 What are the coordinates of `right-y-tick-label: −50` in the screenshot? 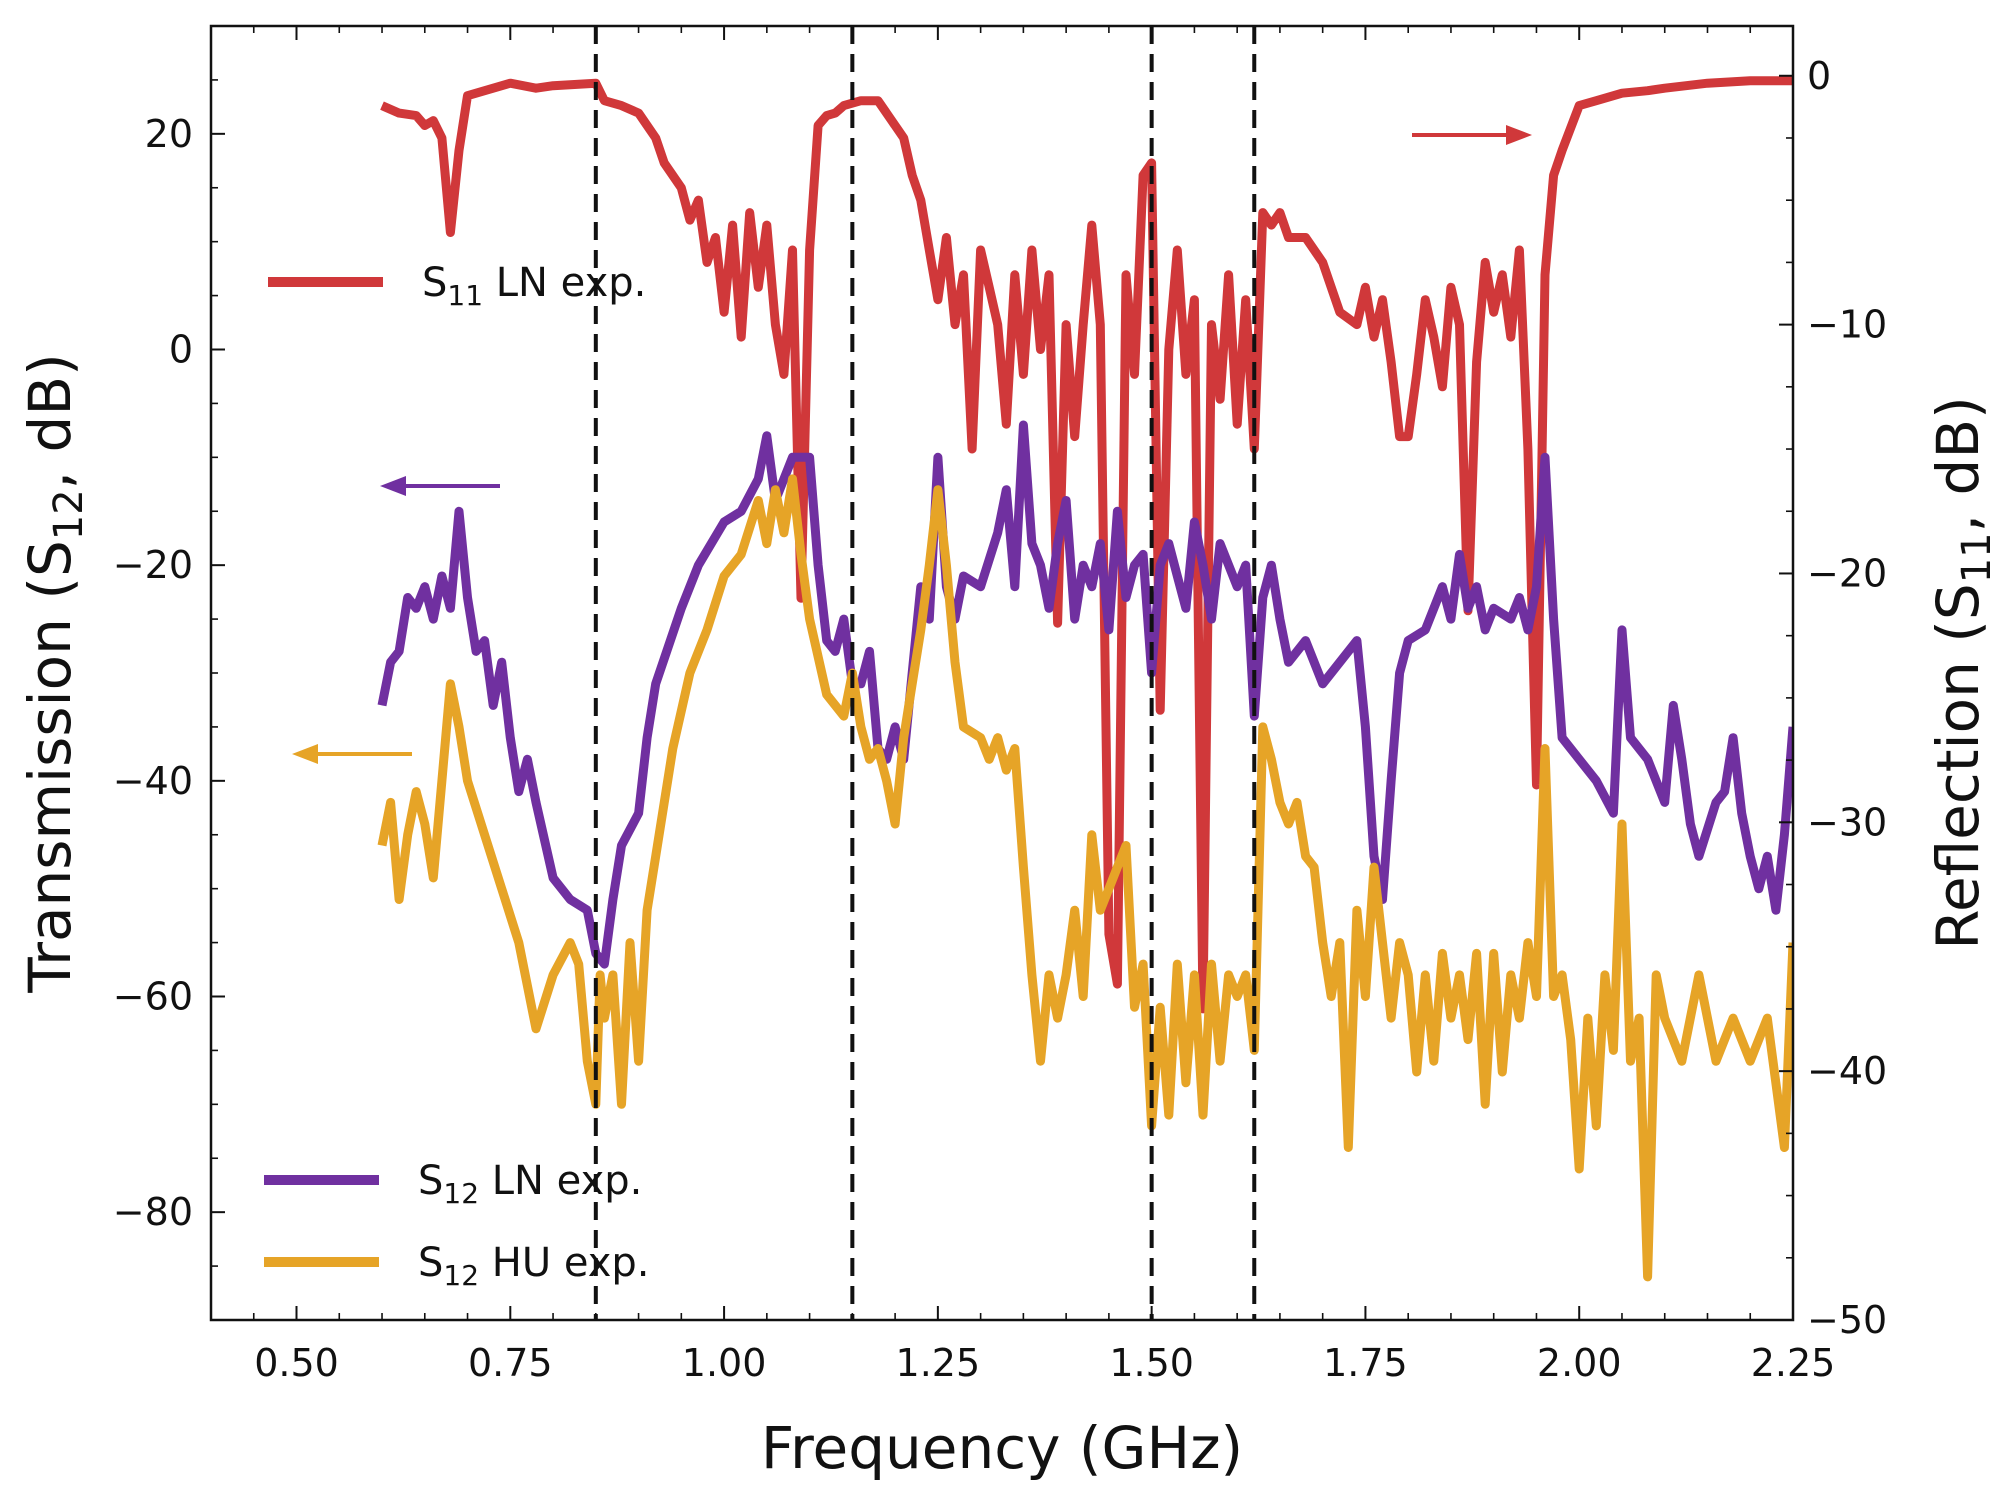 It's located at (1847, 1320).